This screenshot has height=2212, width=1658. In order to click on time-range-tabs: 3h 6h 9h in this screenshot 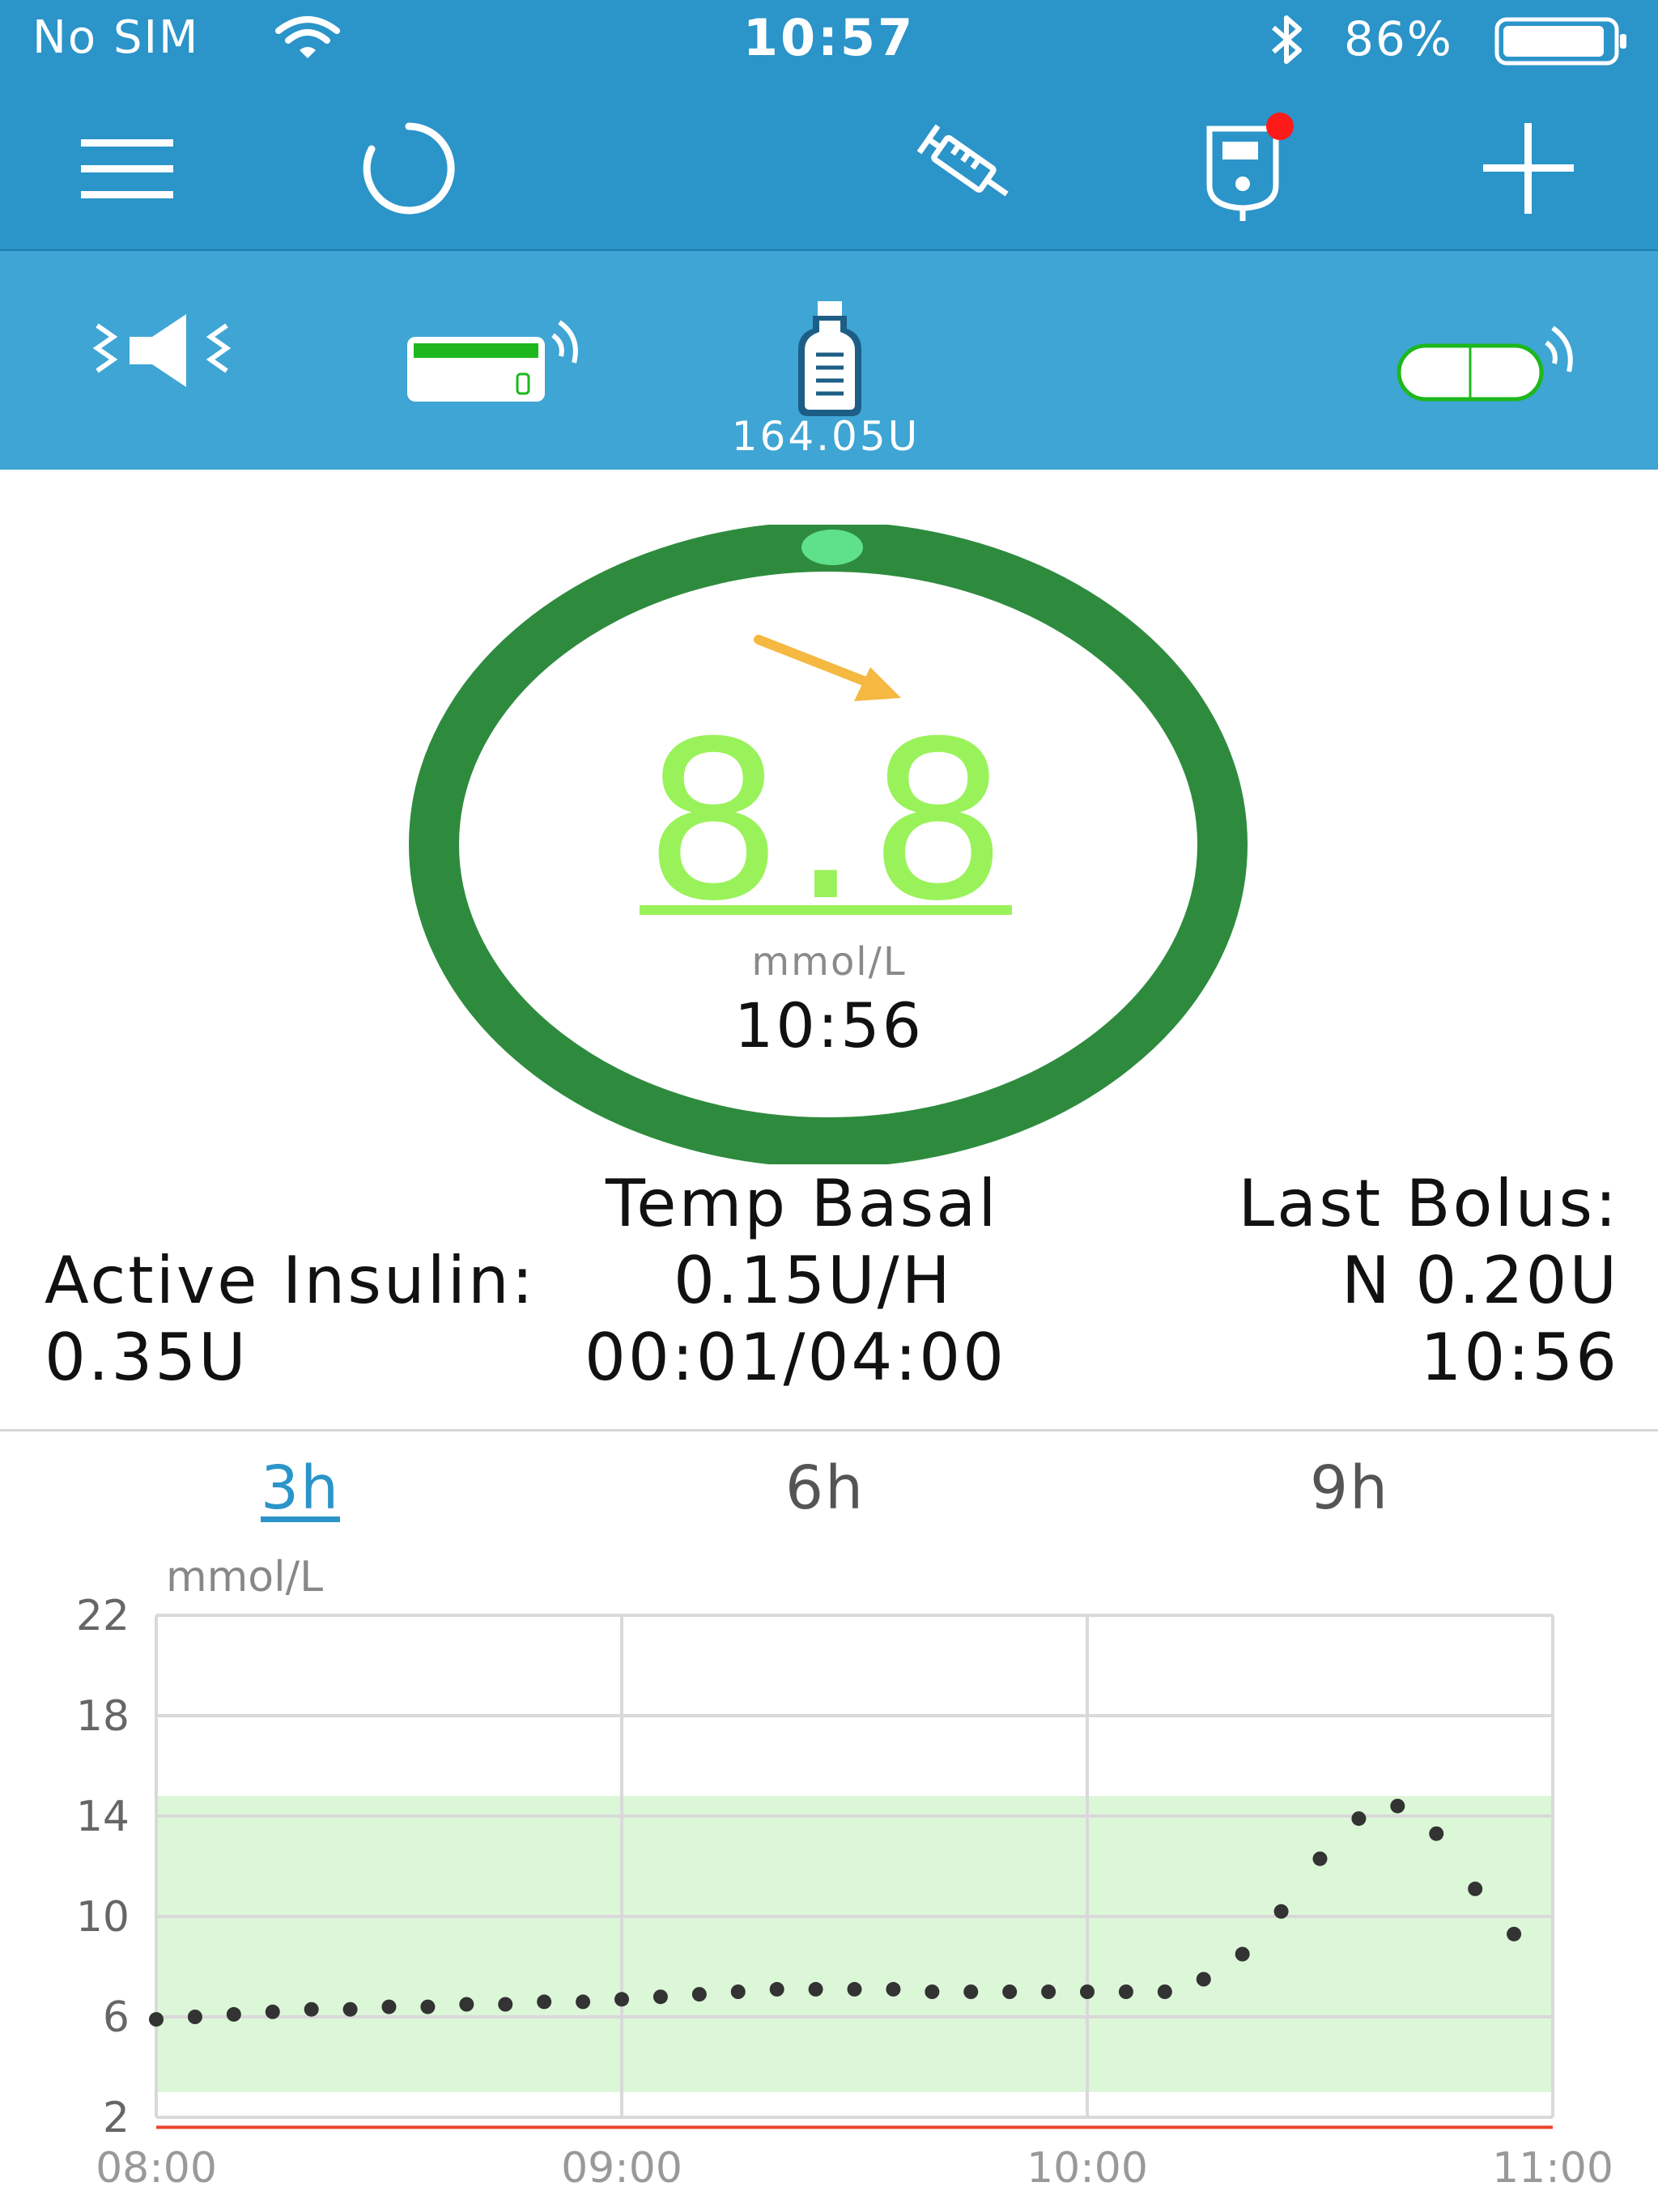, I will do `click(829, 1498)`.